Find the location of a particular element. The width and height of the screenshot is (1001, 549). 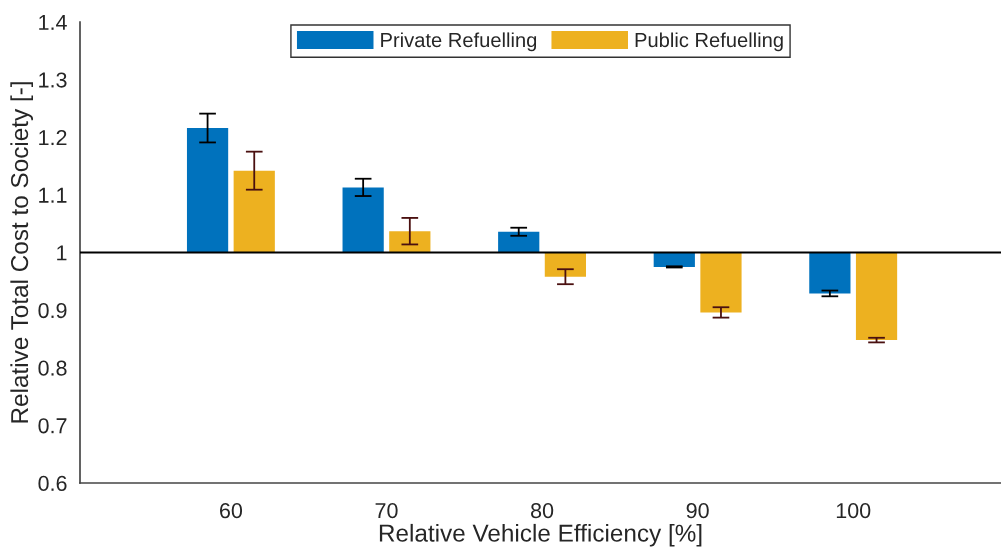

x-tick-label: 60 is located at coordinates (231, 511).